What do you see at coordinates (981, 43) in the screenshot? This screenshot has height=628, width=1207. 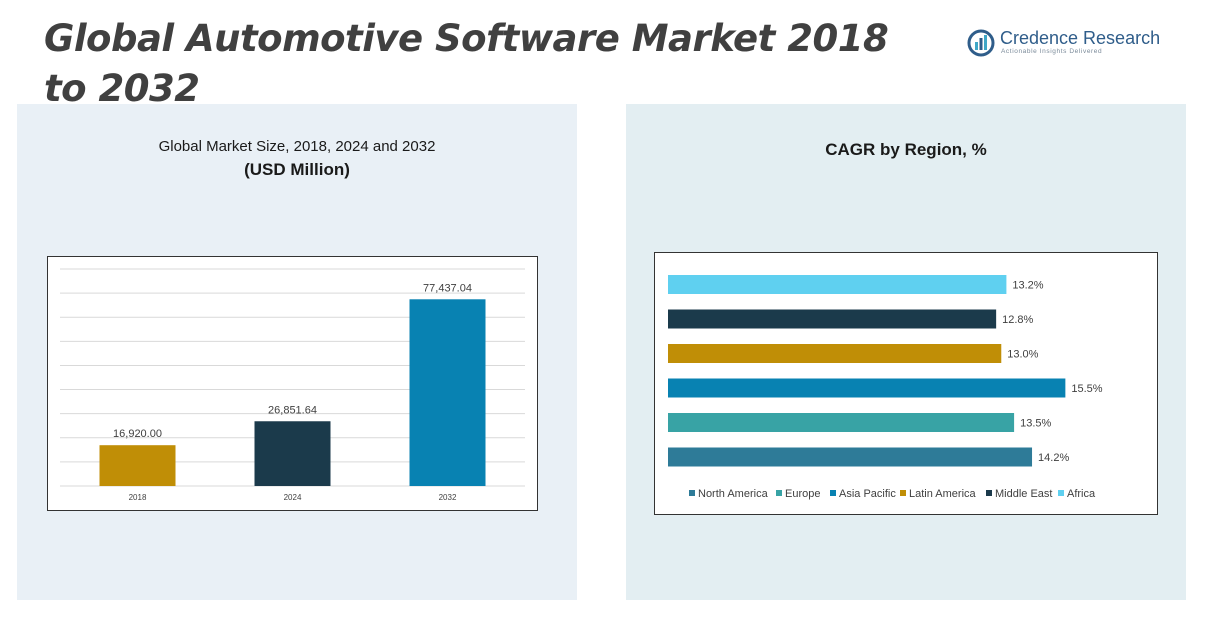 I see `credence-logo-icon` at bounding box center [981, 43].